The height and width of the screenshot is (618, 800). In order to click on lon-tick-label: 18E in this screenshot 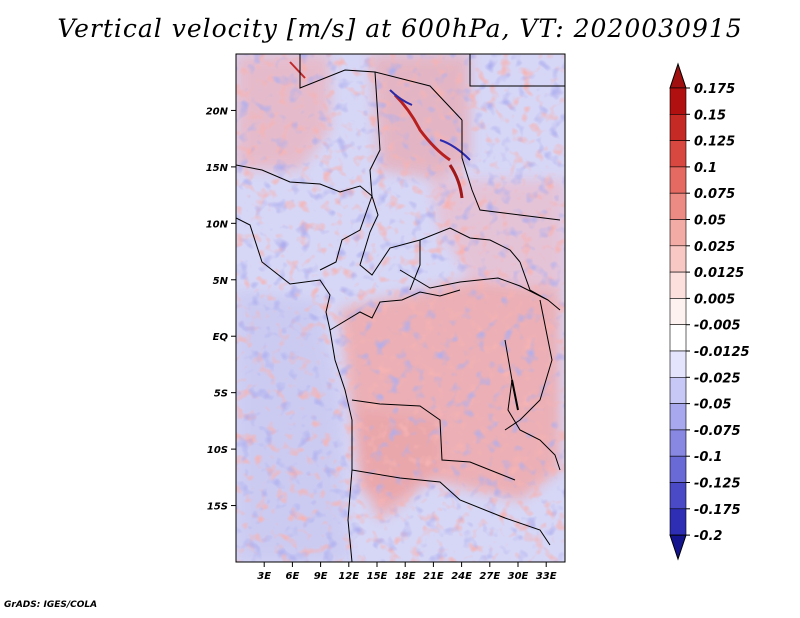, I will do `click(405, 576)`.